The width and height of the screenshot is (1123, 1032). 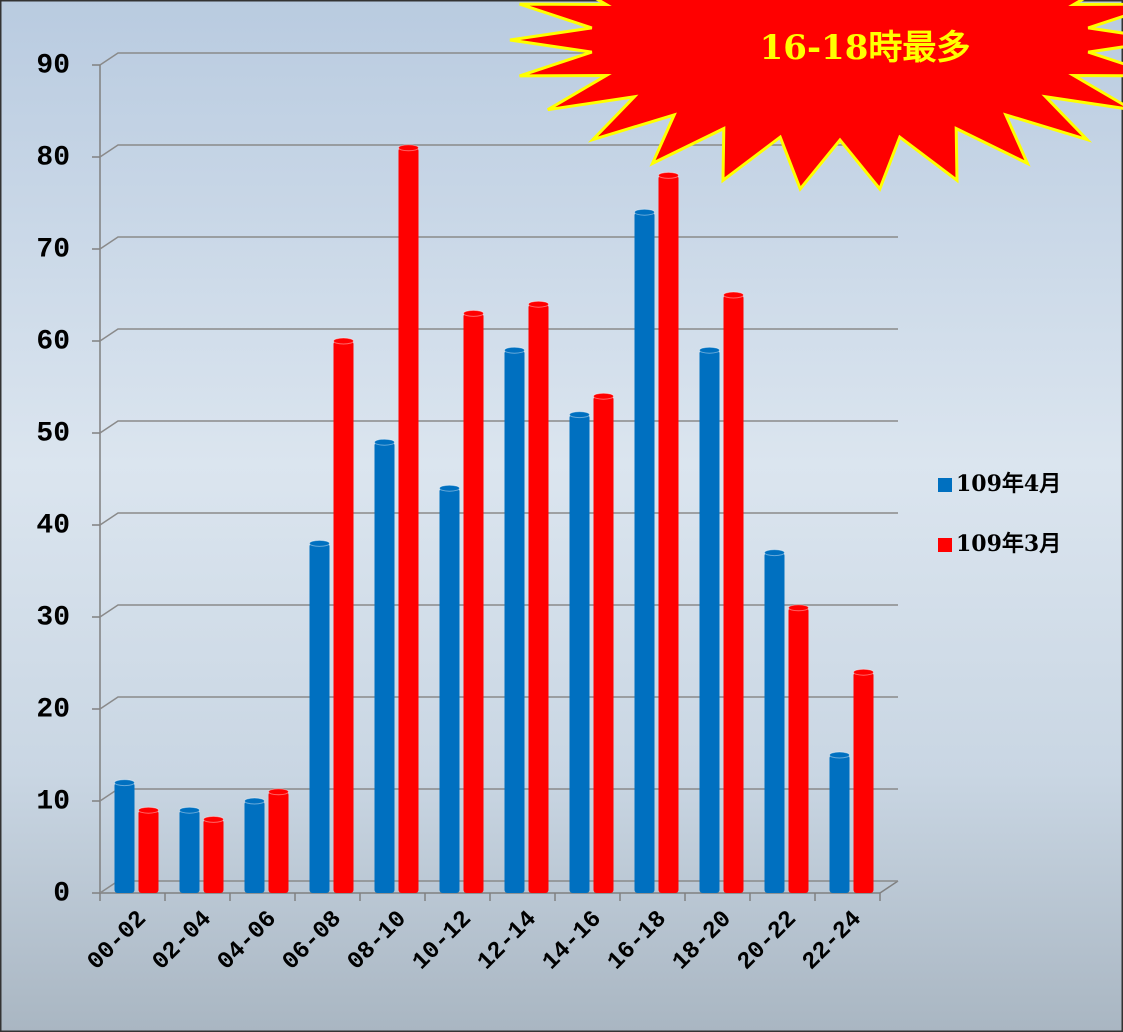 I want to click on y-tick-label: 60, so click(x=53, y=341).